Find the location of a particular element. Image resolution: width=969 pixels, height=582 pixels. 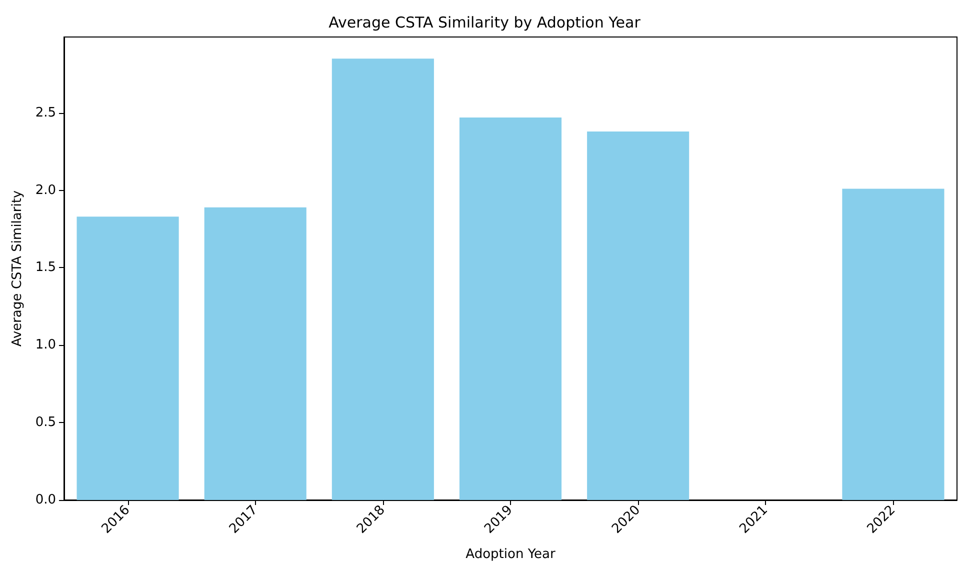

y-axis-title: Average CSTA Similarity is located at coordinates (17, 268).